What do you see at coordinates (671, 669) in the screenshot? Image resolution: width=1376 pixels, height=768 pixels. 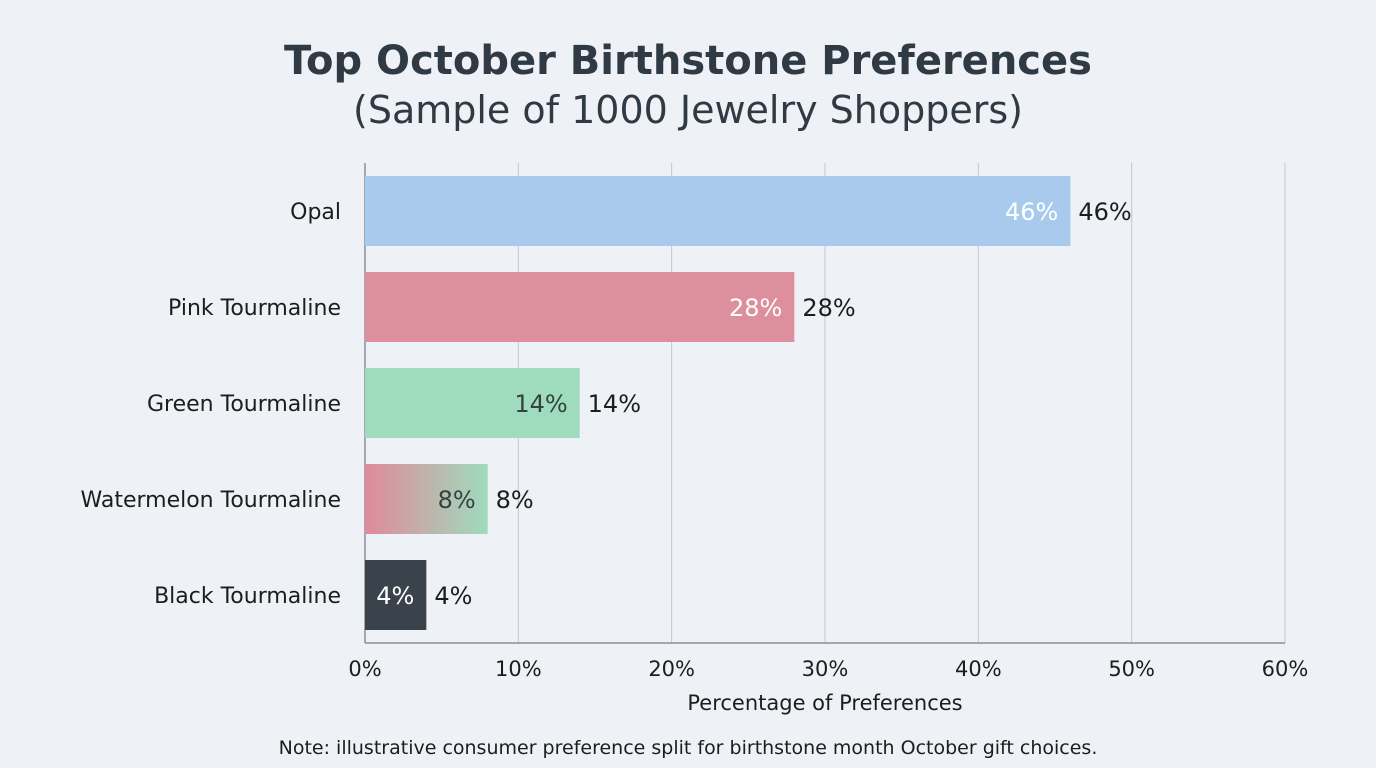 I see `x-tick-label: 20%` at bounding box center [671, 669].